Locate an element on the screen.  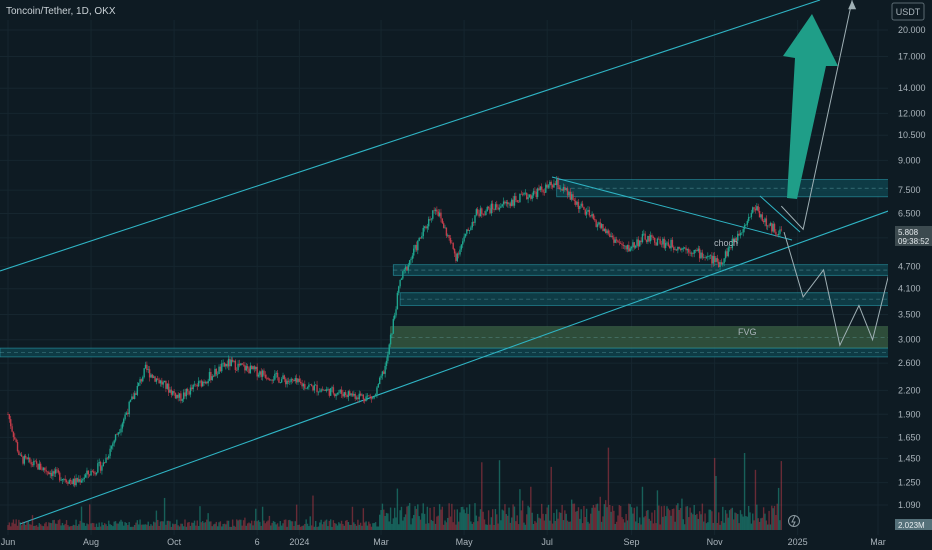
time-axis: Jun Aug Oct 6 2024 Mar May Jul Sep Nov 2025 Mar is located at coordinates (466, 542).